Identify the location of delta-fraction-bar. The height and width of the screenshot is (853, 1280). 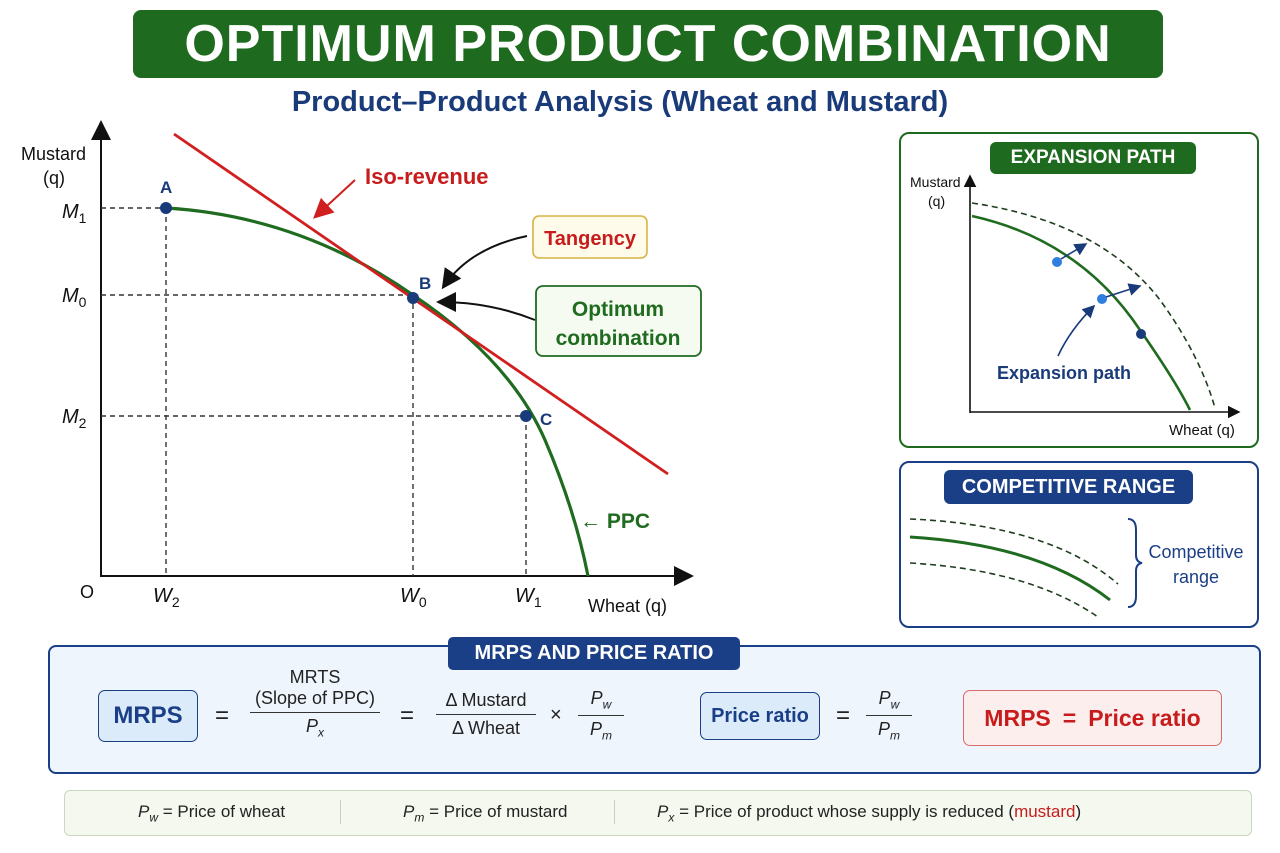
(486, 714).